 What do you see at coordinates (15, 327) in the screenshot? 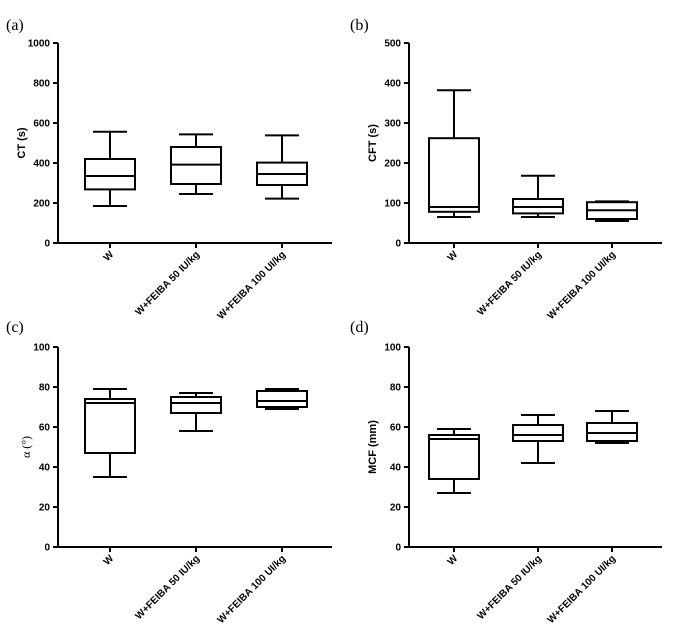
I see `panel-label: (c)` at bounding box center [15, 327].